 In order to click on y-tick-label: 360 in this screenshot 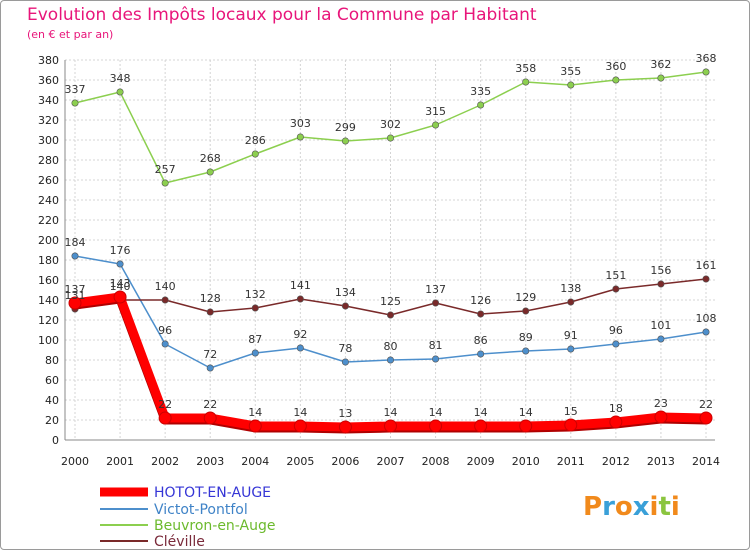, I will do `click(48, 80)`.